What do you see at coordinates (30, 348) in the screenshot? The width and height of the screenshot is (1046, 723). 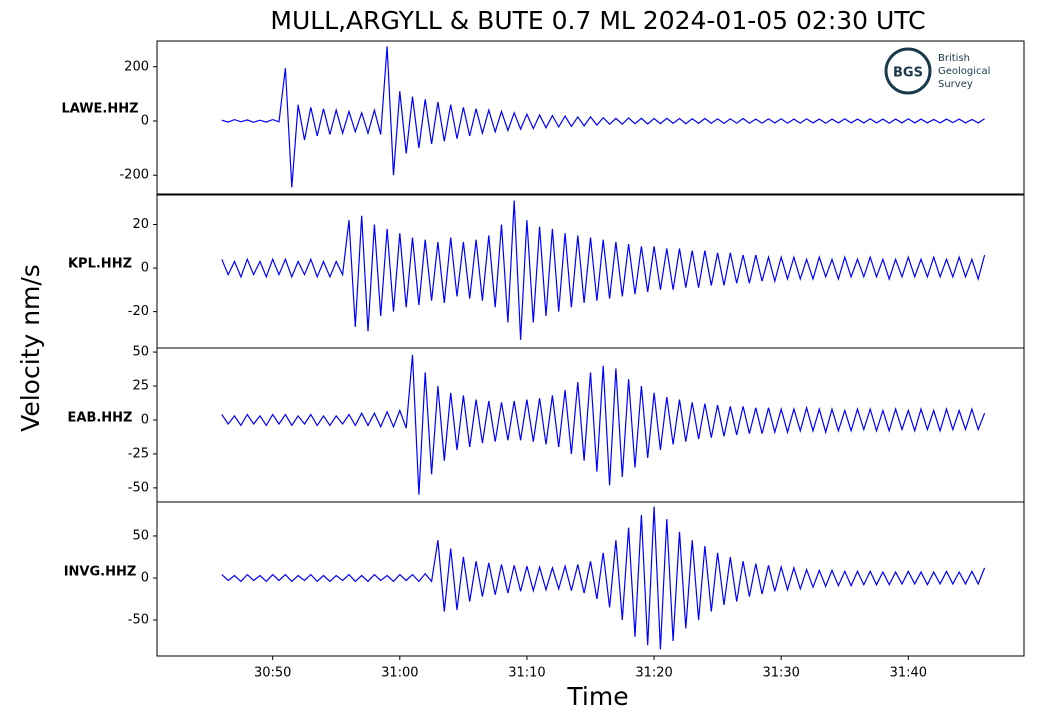 I see `y-axis-label: Velocity nm/s` at bounding box center [30, 348].